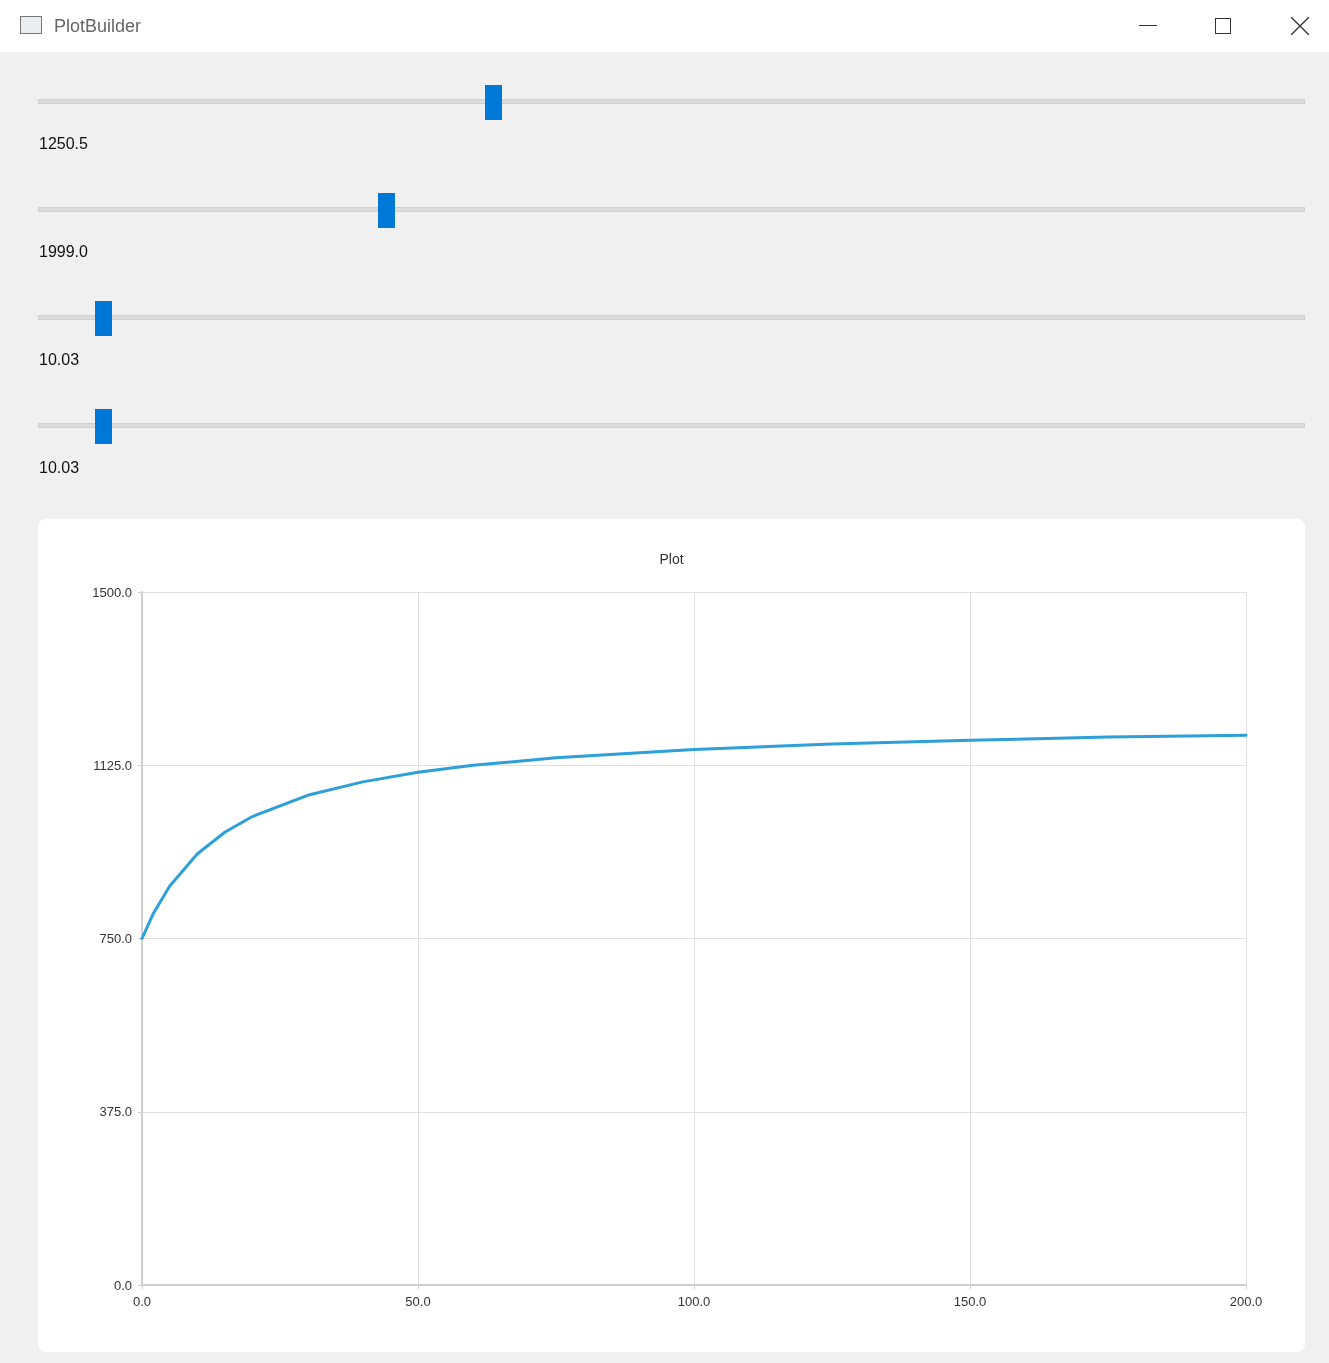  Describe the element at coordinates (418, 1301) in the screenshot. I see `x-tick-label: 50.0` at that location.